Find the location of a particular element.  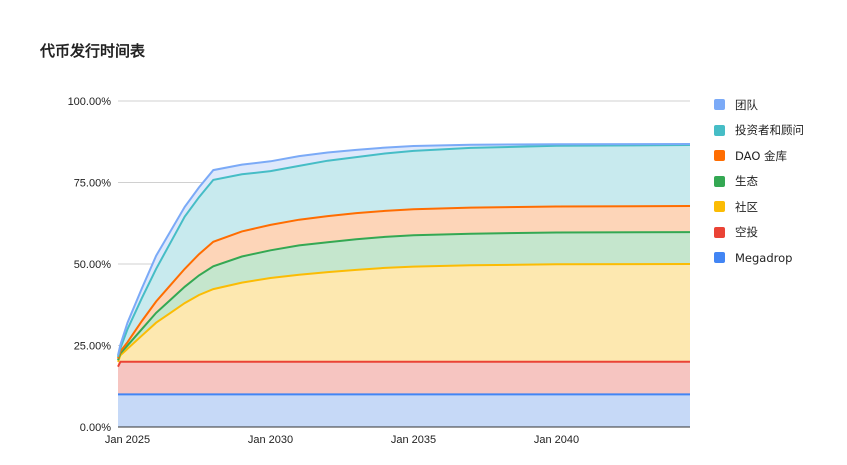

legend-item: 生态 is located at coordinates (759, 182).